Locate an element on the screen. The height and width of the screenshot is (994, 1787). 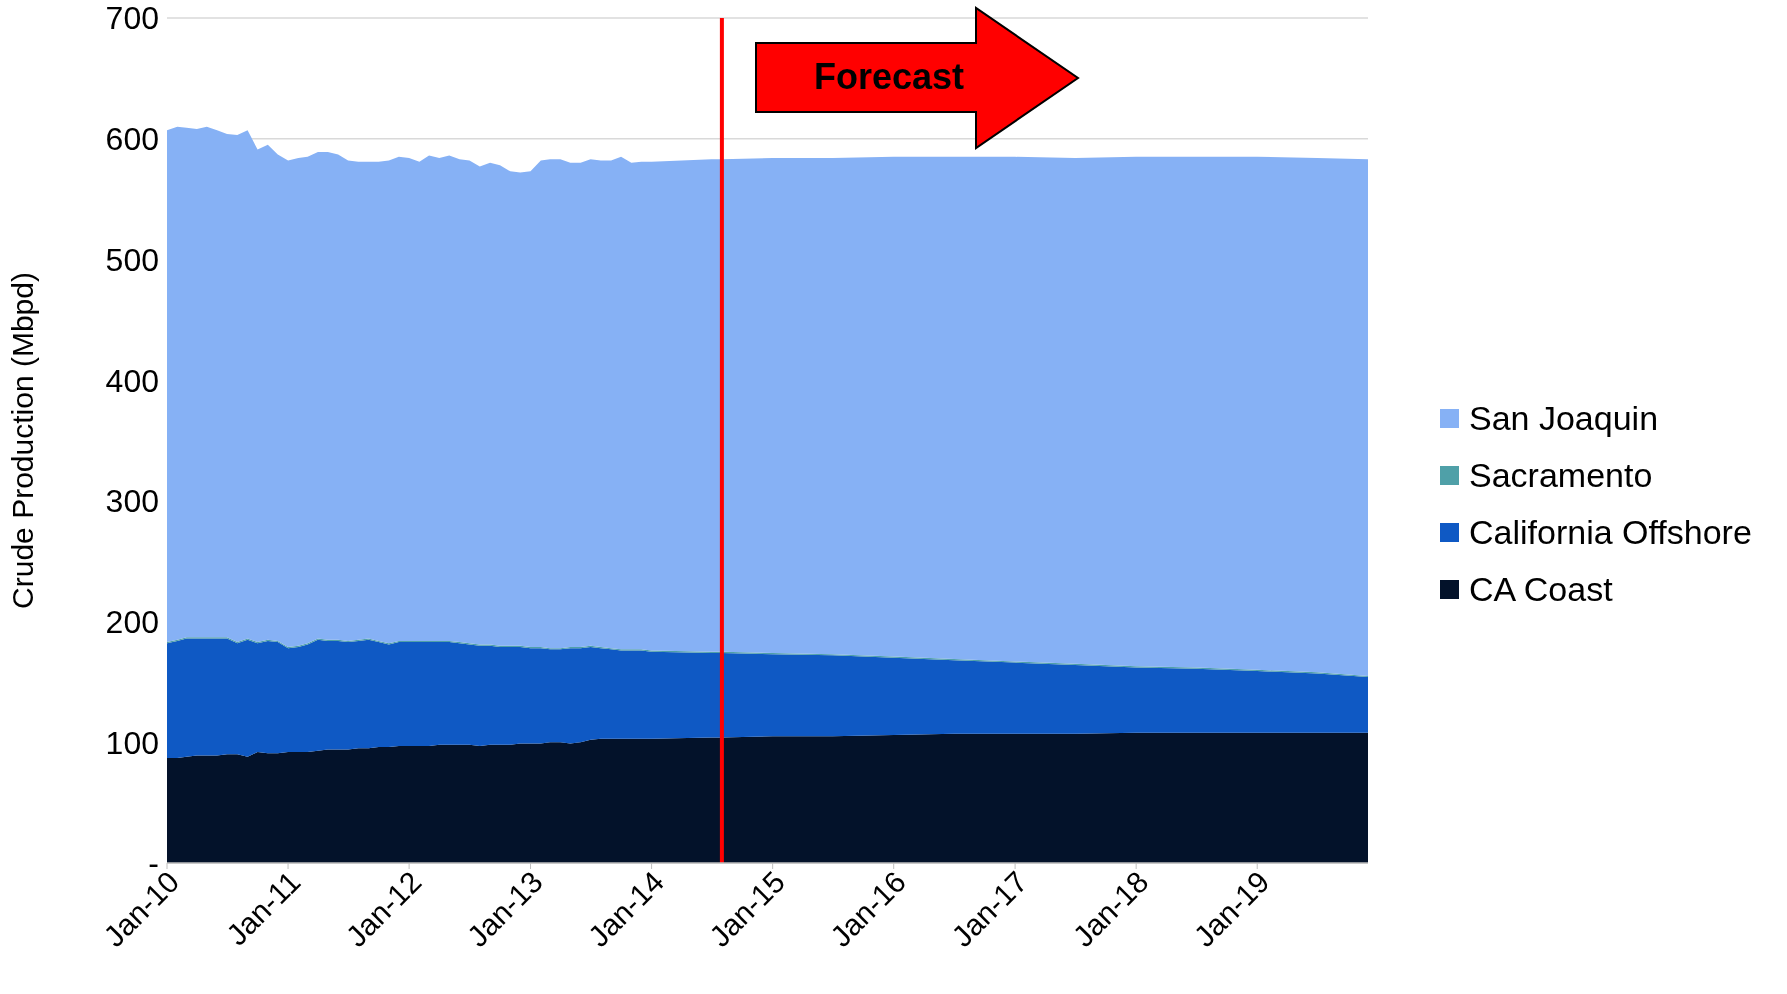
legend-label: CA Coast is located at coordinates (1541, 589).